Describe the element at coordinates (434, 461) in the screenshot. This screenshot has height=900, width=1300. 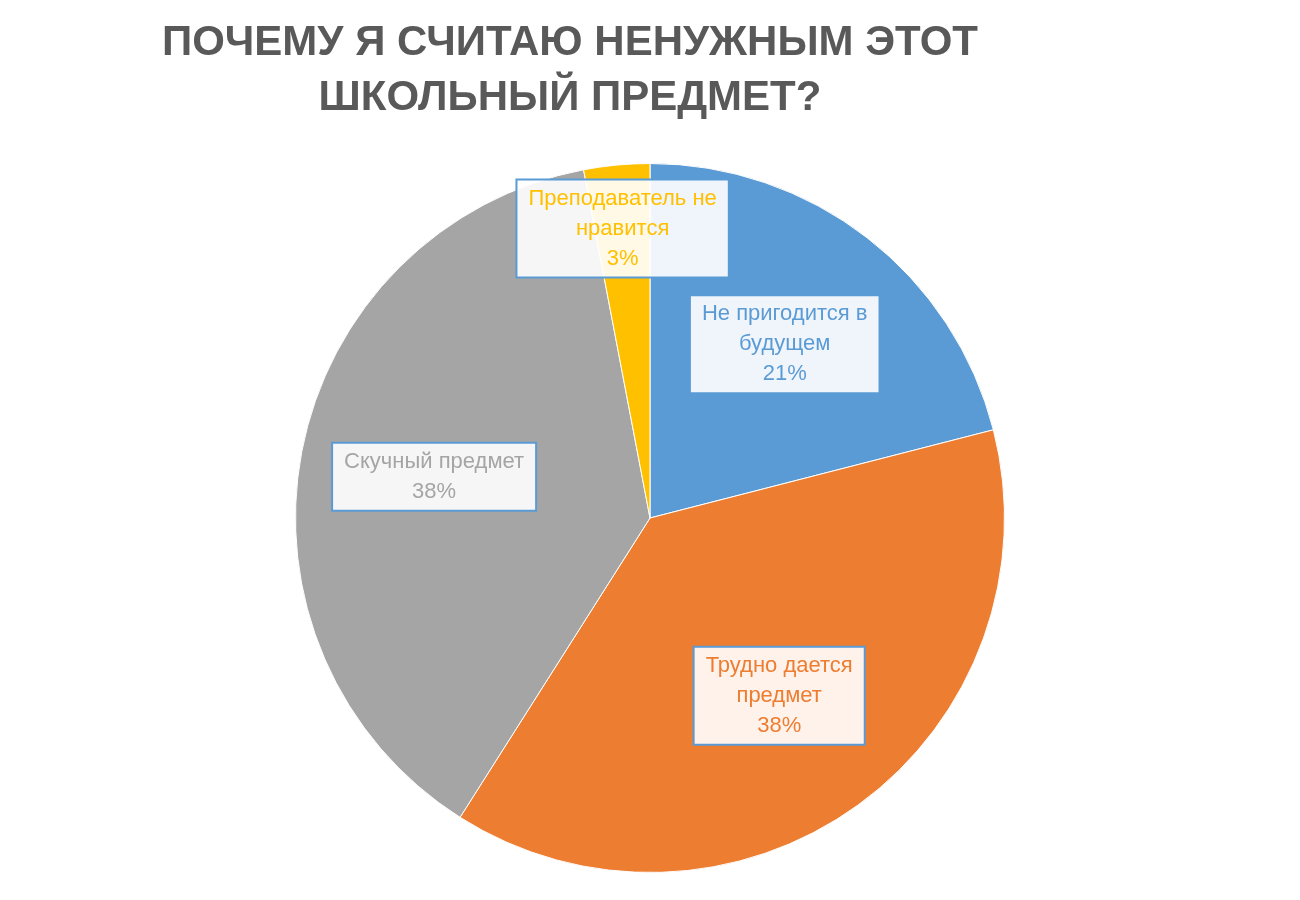
I see `slice-label: Скучный предмет` at that location.